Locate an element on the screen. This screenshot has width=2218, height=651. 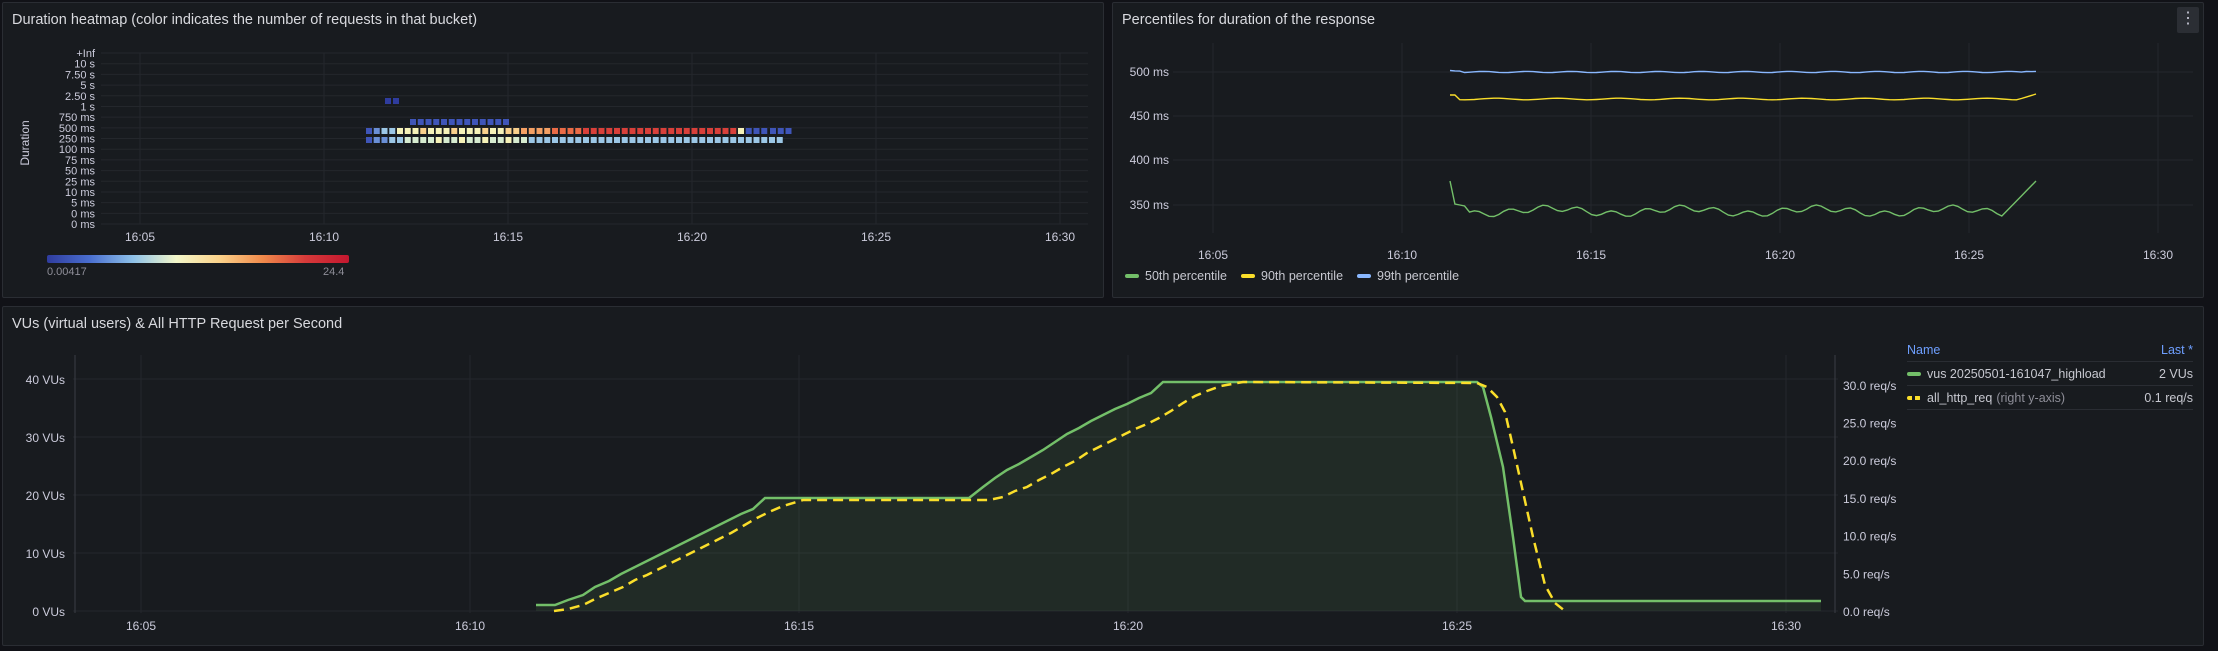
legend-header-last: Last * is located at coordinates (2177, 350).